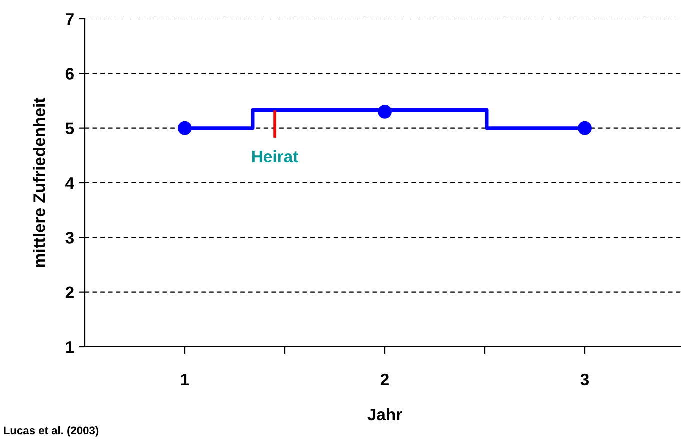 Image resolution: width=681 pixels, height=439 pixels. I want to click on y-tick-label: 3, so click(70, 238).